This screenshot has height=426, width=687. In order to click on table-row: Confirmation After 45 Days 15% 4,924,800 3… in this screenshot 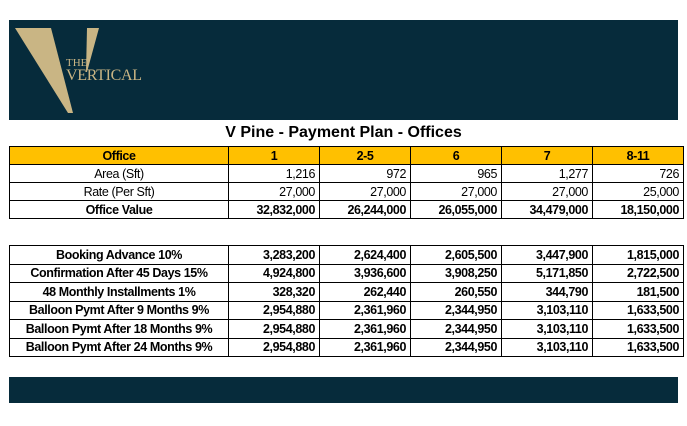, I will do `click(346, 273)`.